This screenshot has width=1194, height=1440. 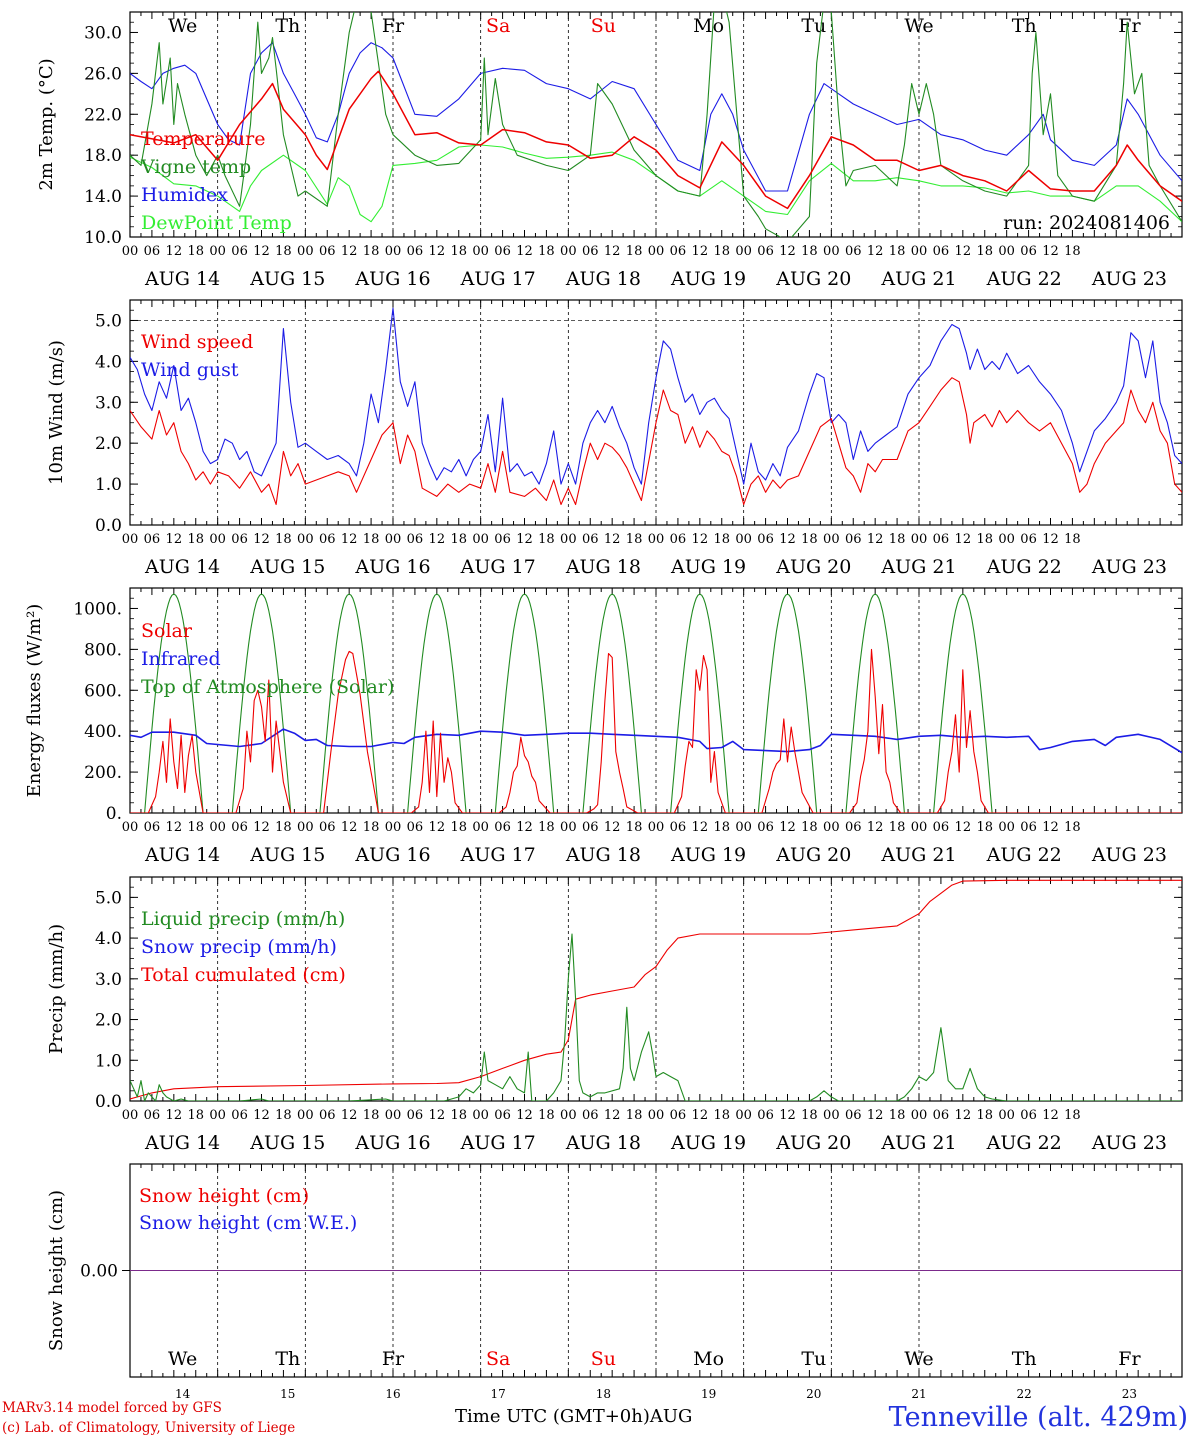 I want to click on snow-ylabel: Snow height (cm), so click(x=56, y=1270).